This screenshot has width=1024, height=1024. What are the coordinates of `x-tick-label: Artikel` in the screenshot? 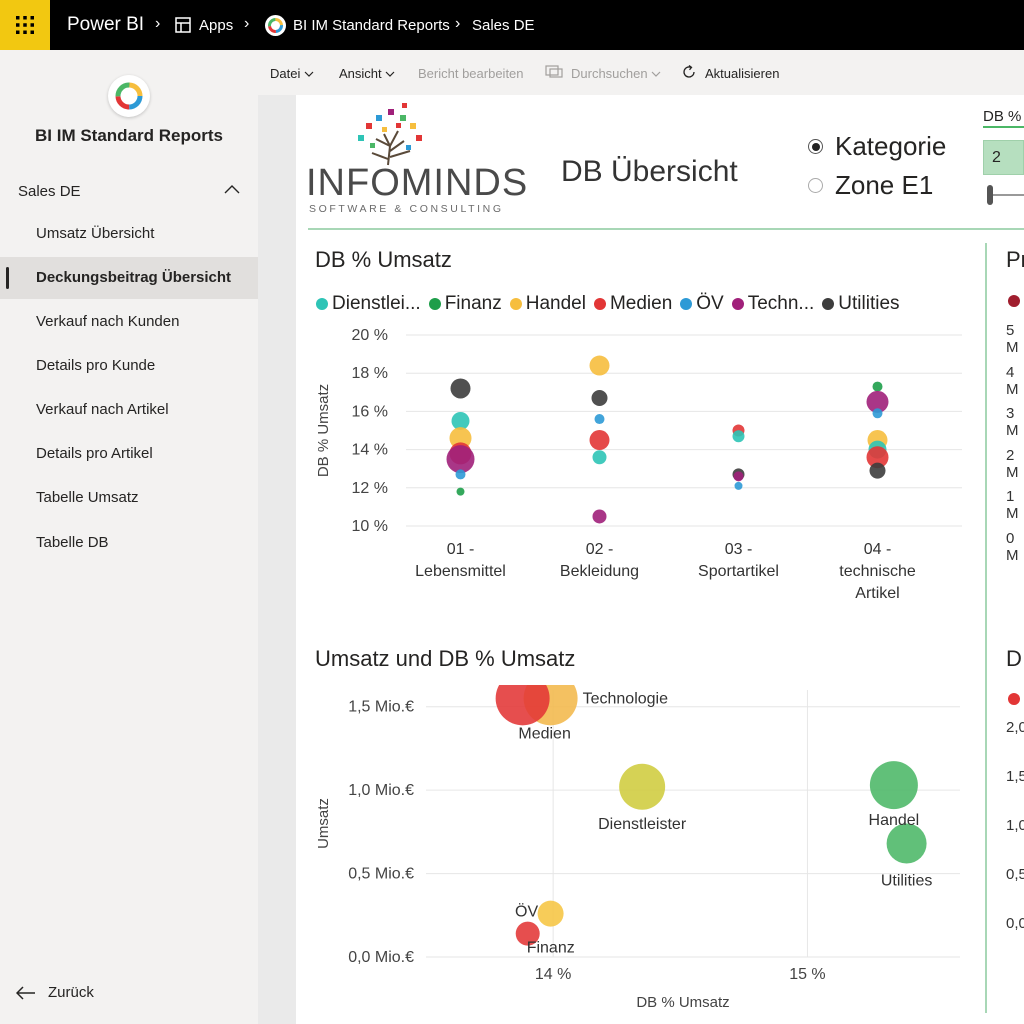 It's located at (877, 593).